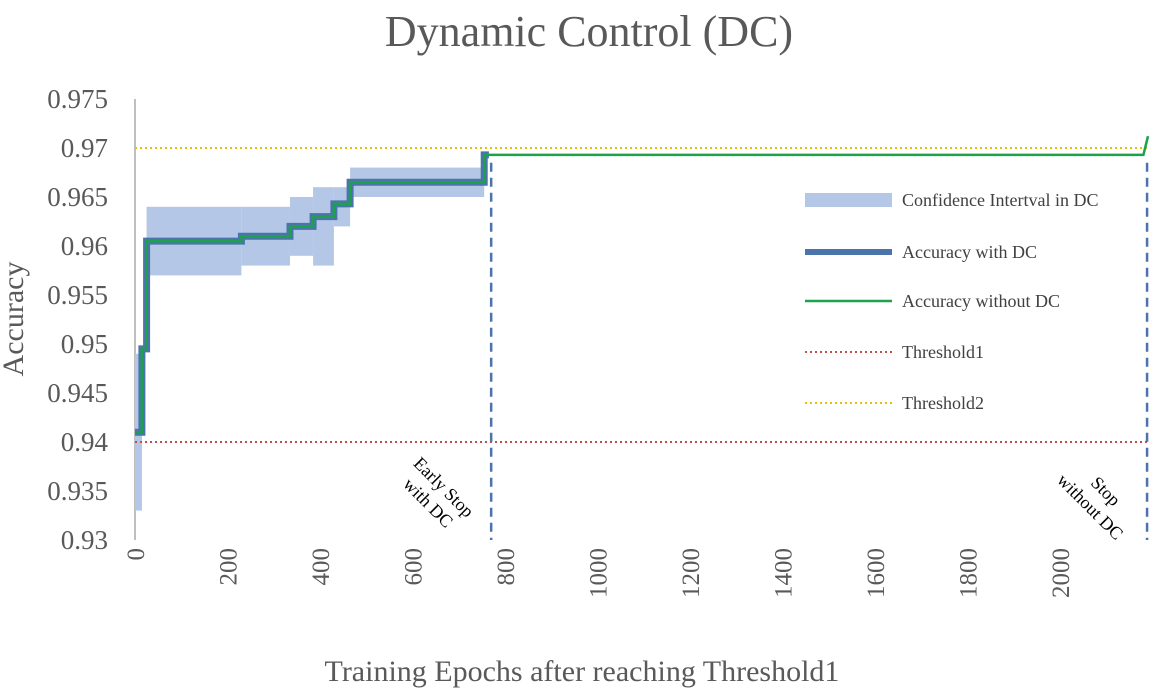 The width and height of the screenshot is (1156, 696). Describe the element at coordinates (77, 295) in the screenshot. I see `y-tick-label: 0.955` at that location.